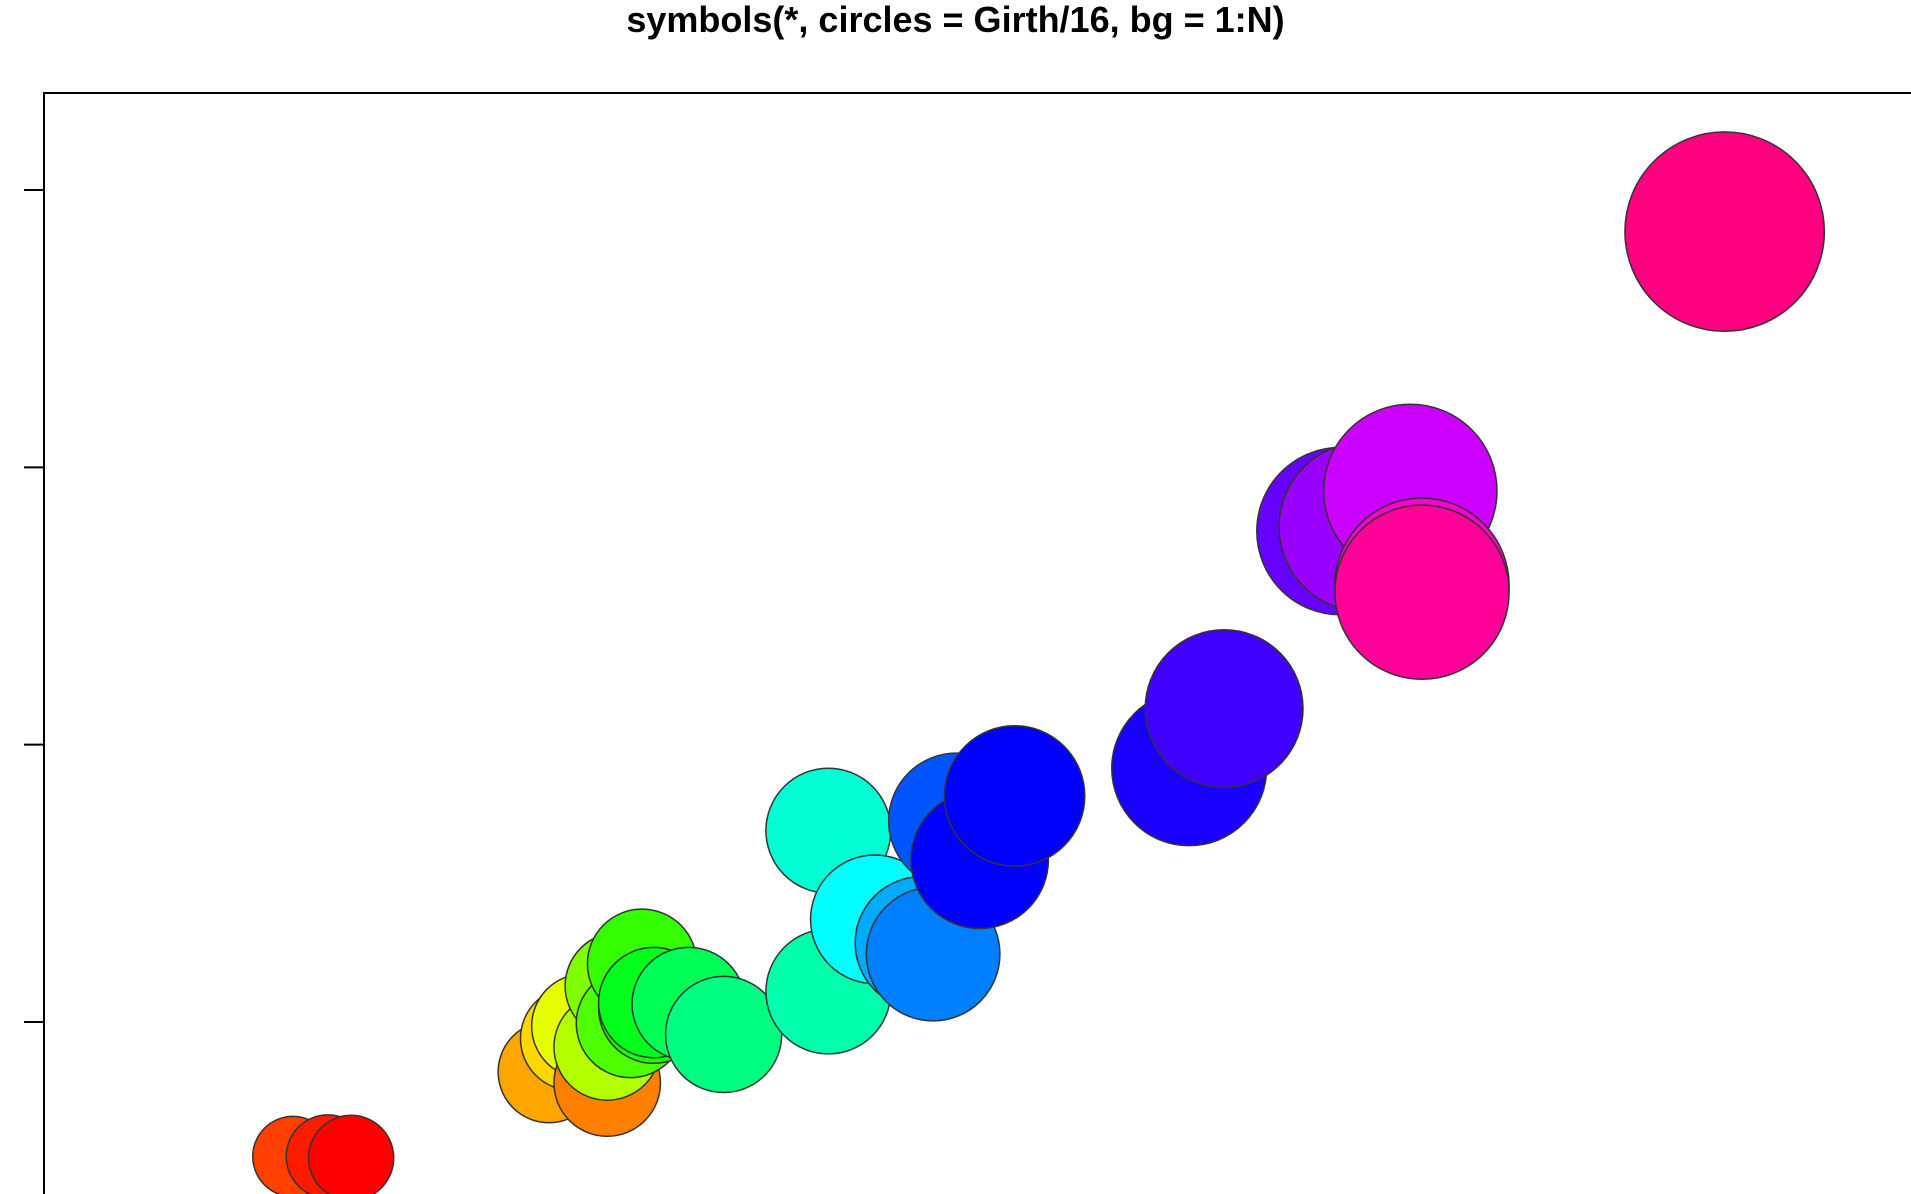 The image size is (1911, 1194). Describe the element at coordinates (34, 606) in the screenshot. I see `y-axis-ticks` at that location.